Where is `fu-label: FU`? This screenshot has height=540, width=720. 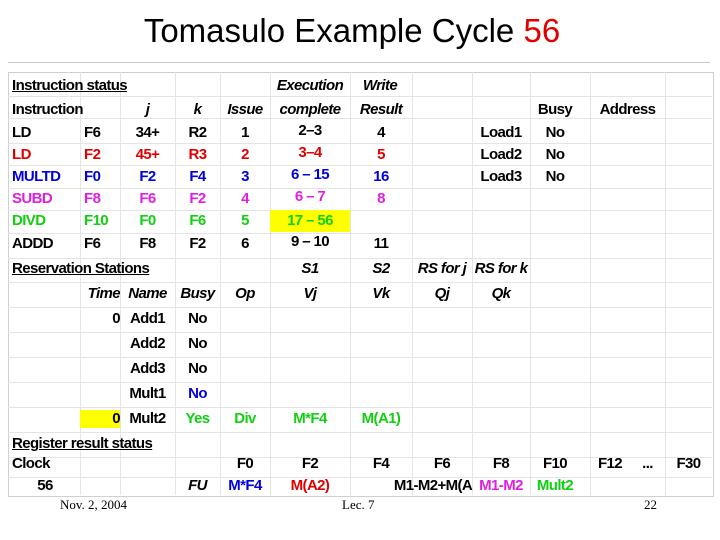 fu-label: FU is located at coordinates (197, 485).